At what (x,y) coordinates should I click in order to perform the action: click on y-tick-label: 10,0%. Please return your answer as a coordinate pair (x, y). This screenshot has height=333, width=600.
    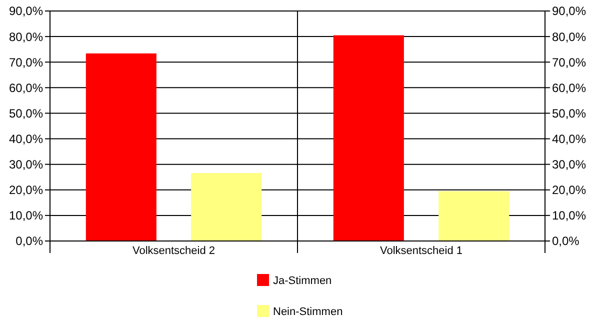
    Looking at the image, I should click on (26, 215).